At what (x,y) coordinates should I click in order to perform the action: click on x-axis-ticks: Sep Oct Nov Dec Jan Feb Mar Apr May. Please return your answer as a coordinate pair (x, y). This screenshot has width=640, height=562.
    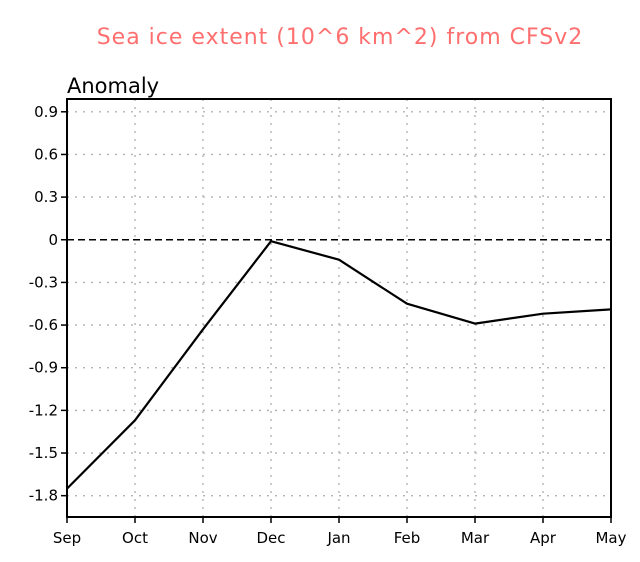
    Looking at the image, I should click on (340, 532).